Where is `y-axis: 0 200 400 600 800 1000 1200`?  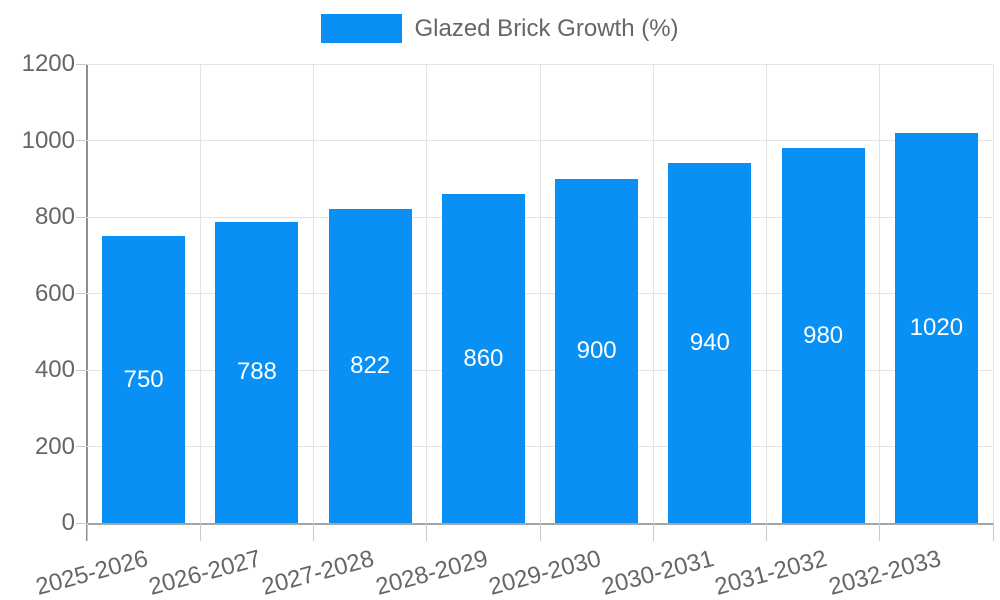 y-axis: 0 200 400 600 800 1000 1200 is located at coordinates (37, 293).